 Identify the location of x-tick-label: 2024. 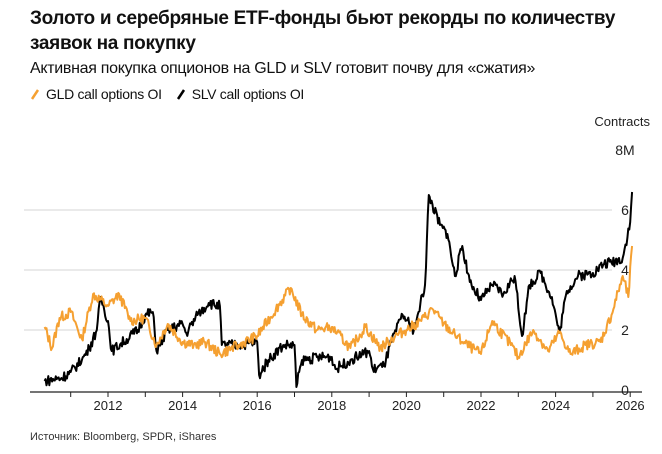
(555, 405).